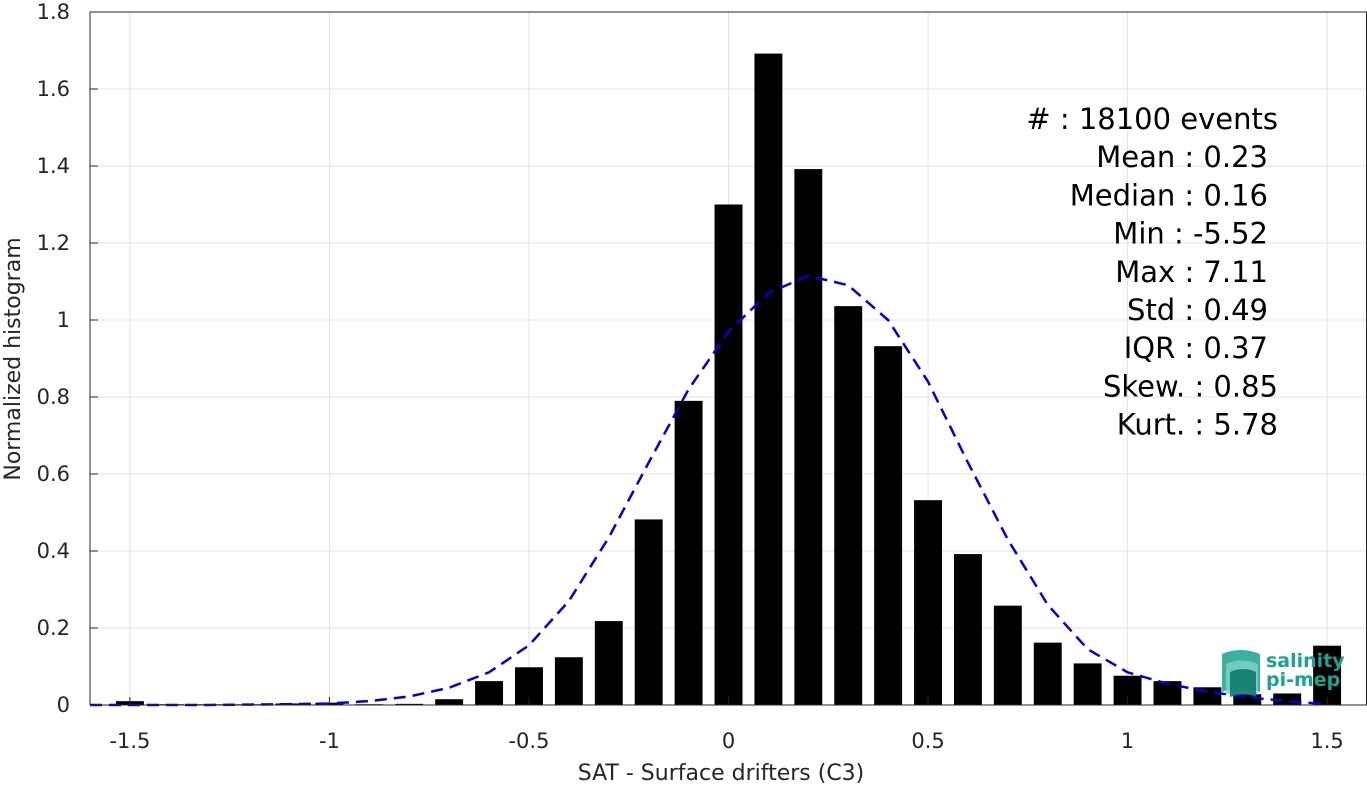  What do you see at coordinates (53, 397) in the screenshot?
I see `y-tick-label: 0.8` at bounding box center [53, 397].